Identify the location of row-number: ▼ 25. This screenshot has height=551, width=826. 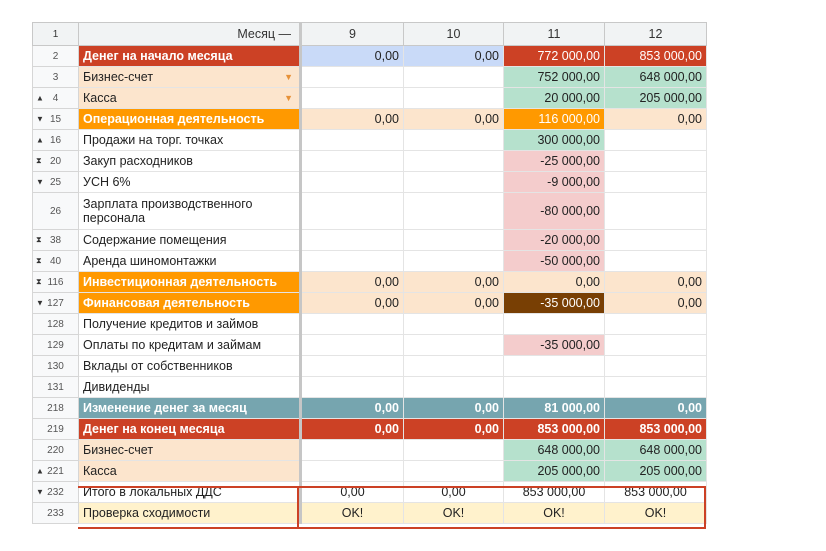
(55, 182).